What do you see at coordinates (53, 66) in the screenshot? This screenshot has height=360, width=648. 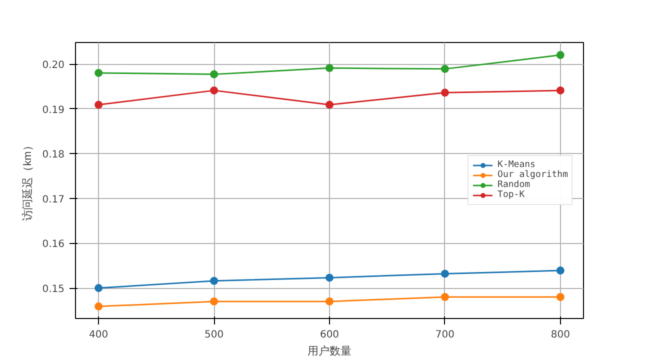 I see `y-tick-label: 0.20` at bounding box center [53, 66].